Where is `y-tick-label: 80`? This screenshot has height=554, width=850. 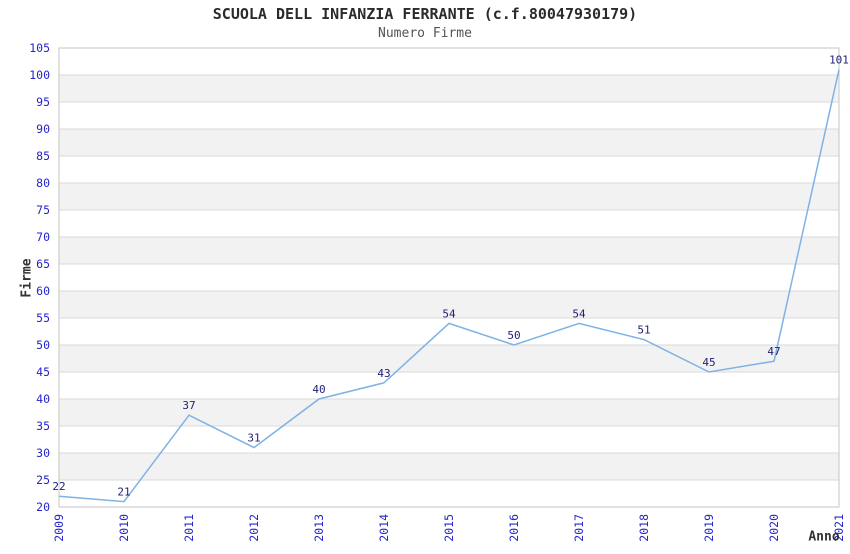
y-tick-label: 80 is located at coordinates (43, 183).